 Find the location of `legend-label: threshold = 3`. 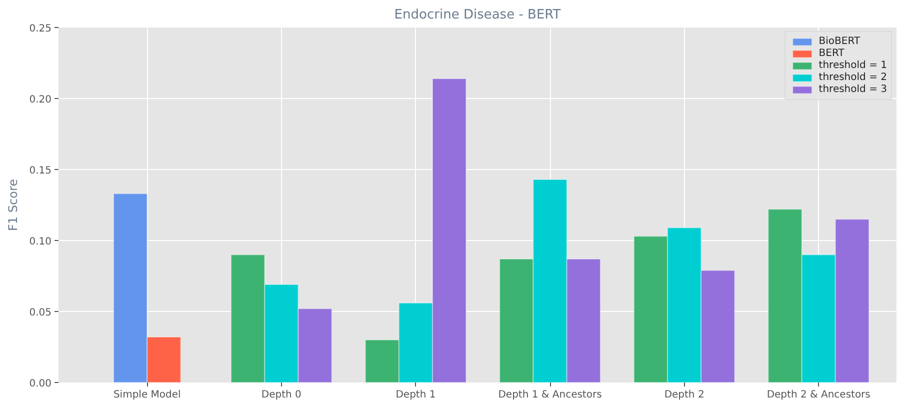

legend-label: threshold = 3 is located at coordinates (852, 89).